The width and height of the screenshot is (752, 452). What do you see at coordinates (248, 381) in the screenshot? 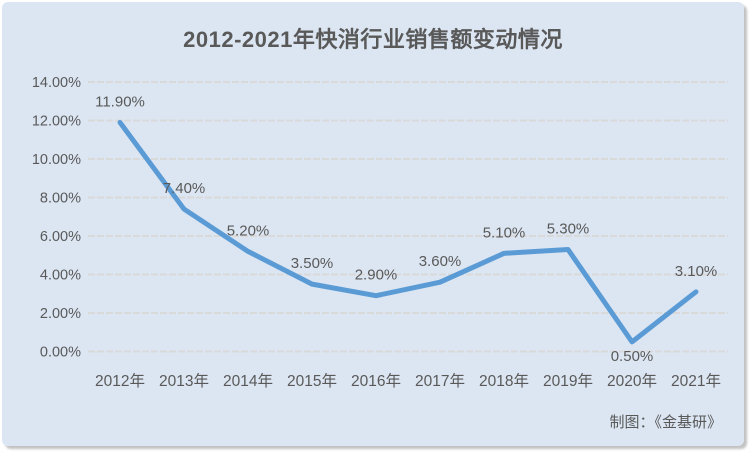
I see `x-tick-label: 2014年` at bounding box center [248, 381].